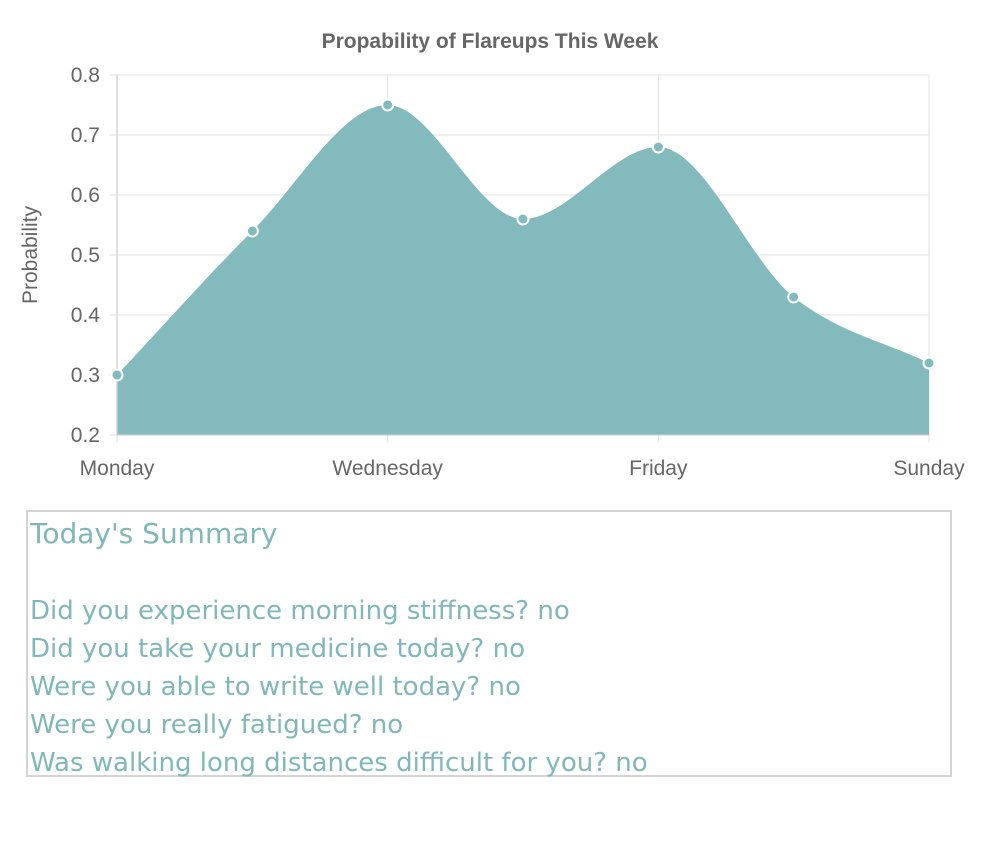  I want to click on y-tick-label: 0.3, so click(85, 375).